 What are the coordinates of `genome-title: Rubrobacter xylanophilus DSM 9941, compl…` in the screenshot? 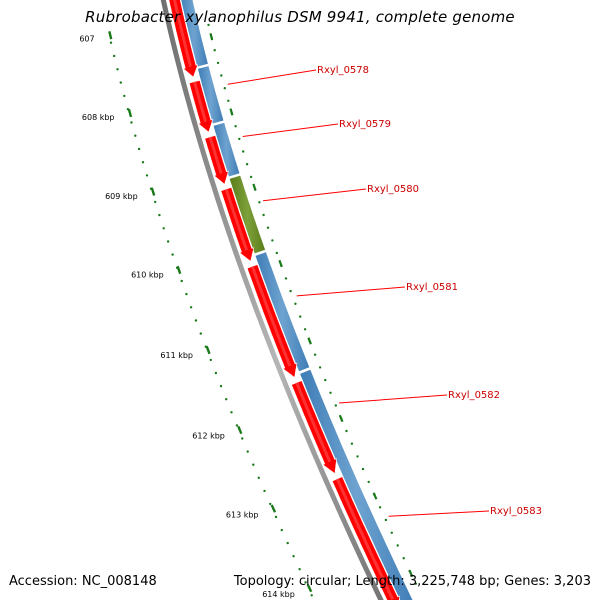 It's located at (300, 17).